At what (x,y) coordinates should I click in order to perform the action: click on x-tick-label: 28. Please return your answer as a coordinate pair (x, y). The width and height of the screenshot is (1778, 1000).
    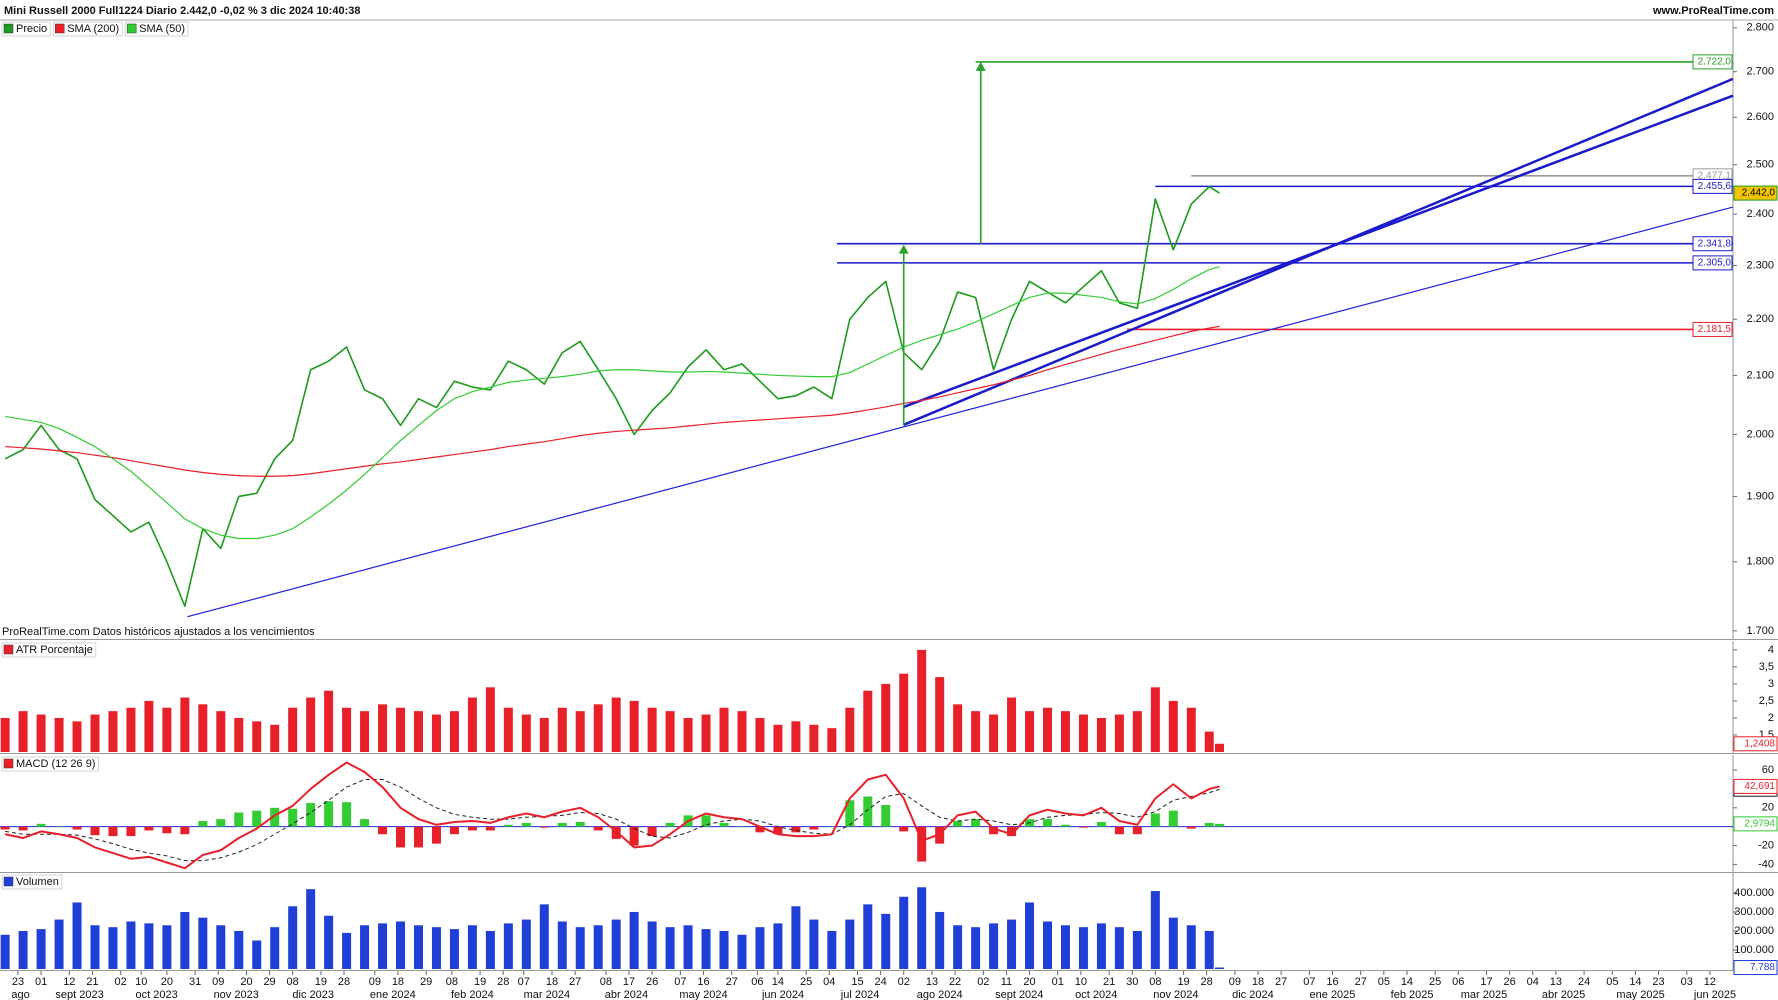
    Looking at the image, I should click on (503, 982).